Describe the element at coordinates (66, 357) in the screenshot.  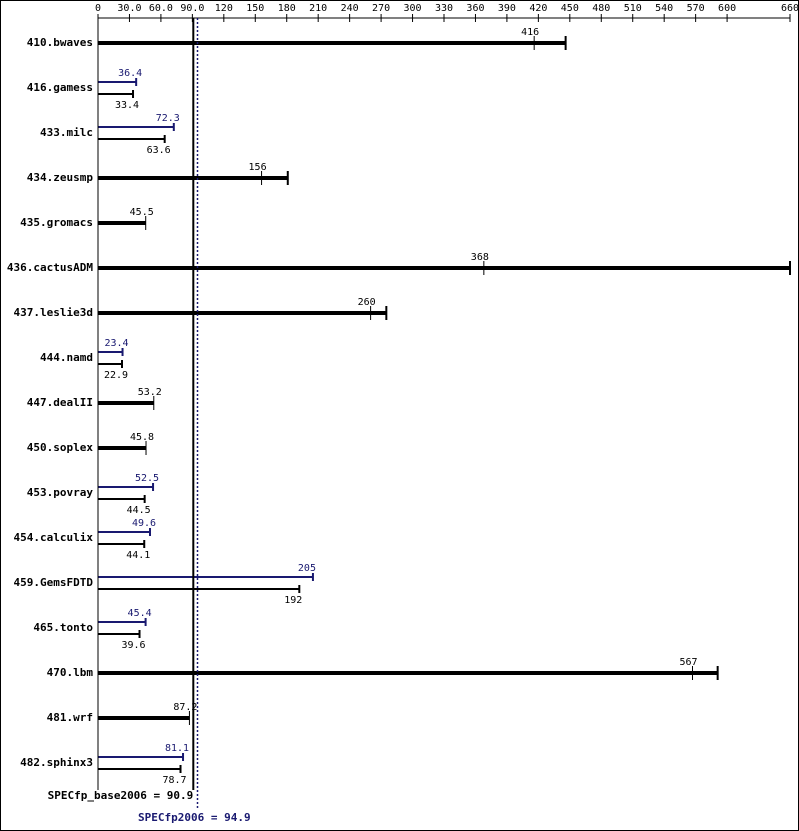
I see `benchmark-label: 444.namd` at that location.